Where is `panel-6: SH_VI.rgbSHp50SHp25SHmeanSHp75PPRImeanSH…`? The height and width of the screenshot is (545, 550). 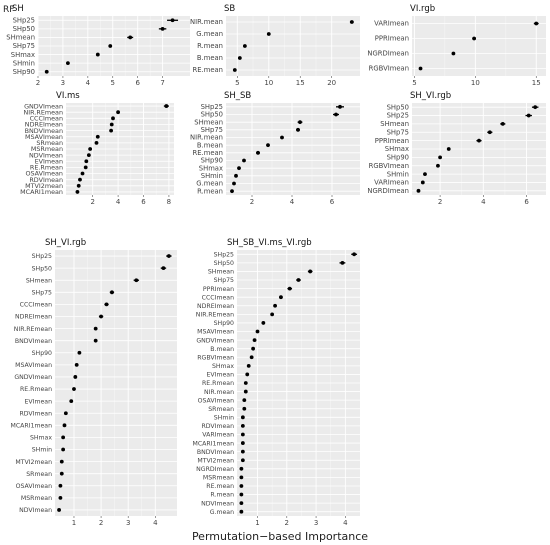 panel-6: SH_VI.rgbSHp50SHp25SHmeanSHp75PPRImeanSH… is located at coordinates (456, 148).